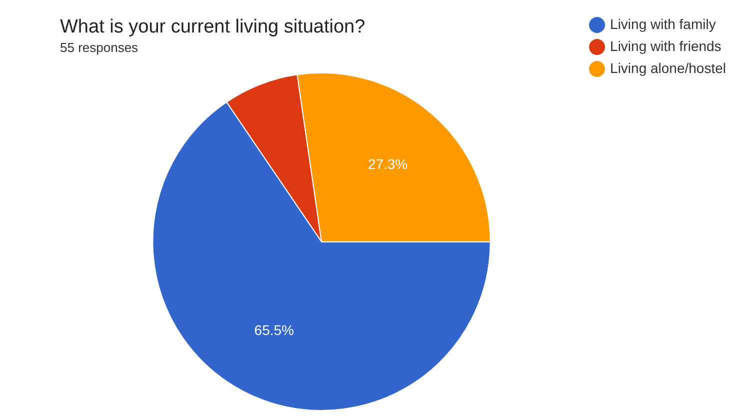 The width and height of the screenshot is (756, 419). What do you see at coordinates (99, 48) in the screenshot?
I see `text: 55 responses` at bounding box center [99, 48].